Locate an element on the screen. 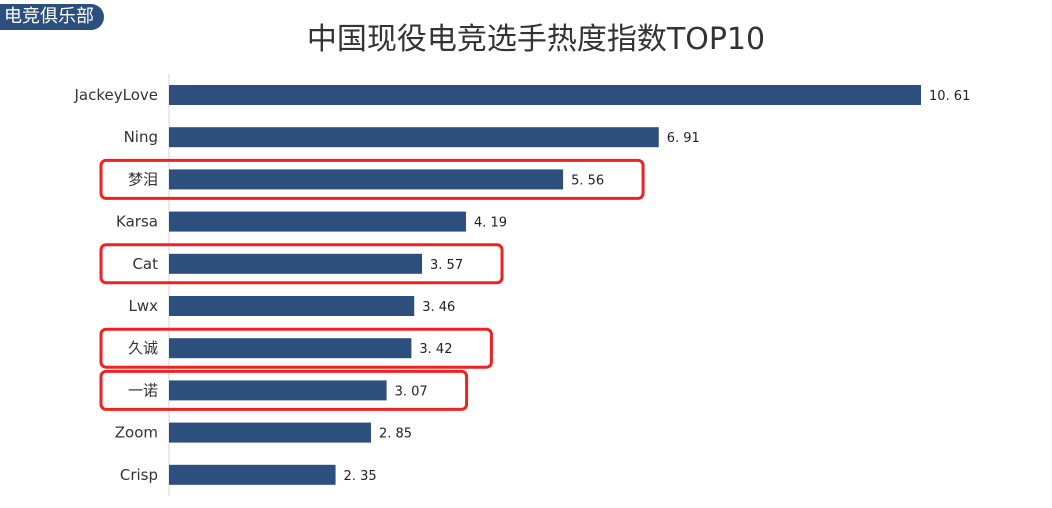  value-label: 4. 19 is located at coordinates (490, 223).